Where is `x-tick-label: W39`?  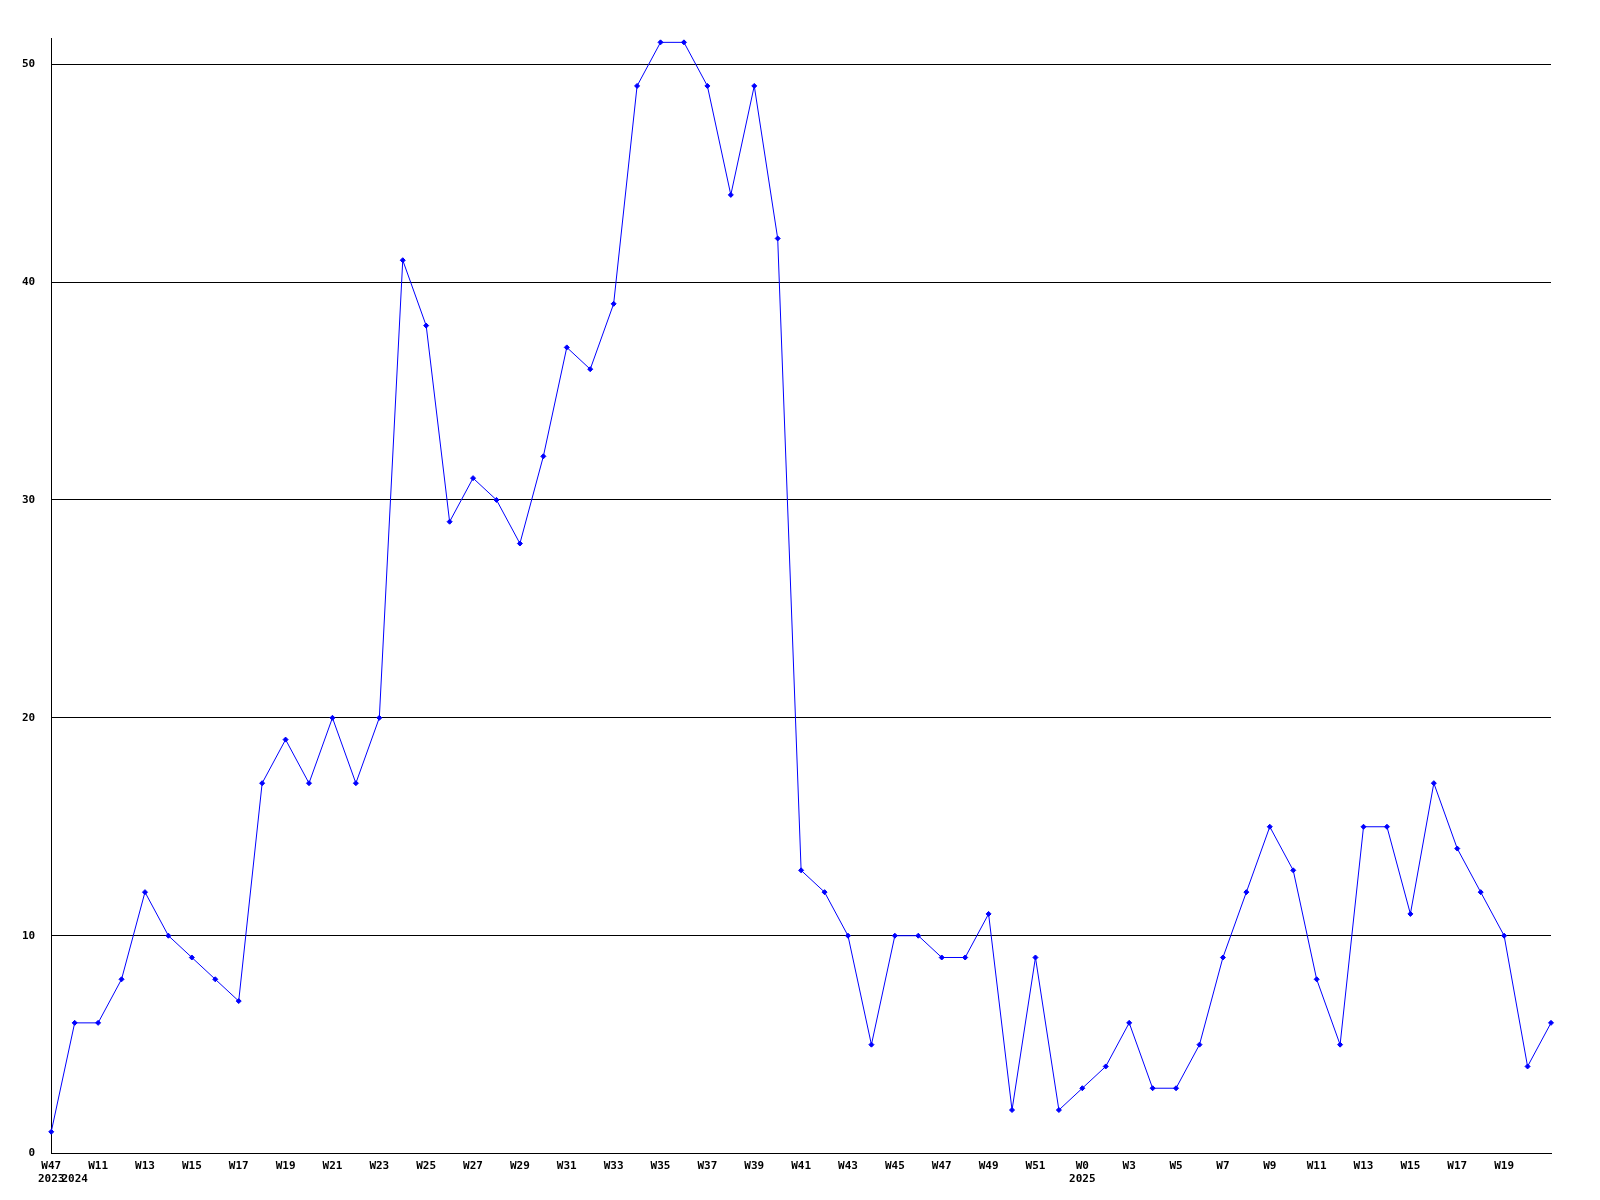 x-tick-label: W39 is located at coordinates (754, 1166).